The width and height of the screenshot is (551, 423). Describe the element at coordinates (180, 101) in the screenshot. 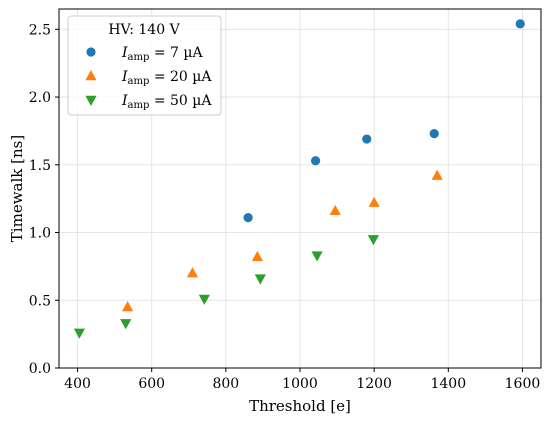

I see `legend-label-value: = 50 µA` at that location.